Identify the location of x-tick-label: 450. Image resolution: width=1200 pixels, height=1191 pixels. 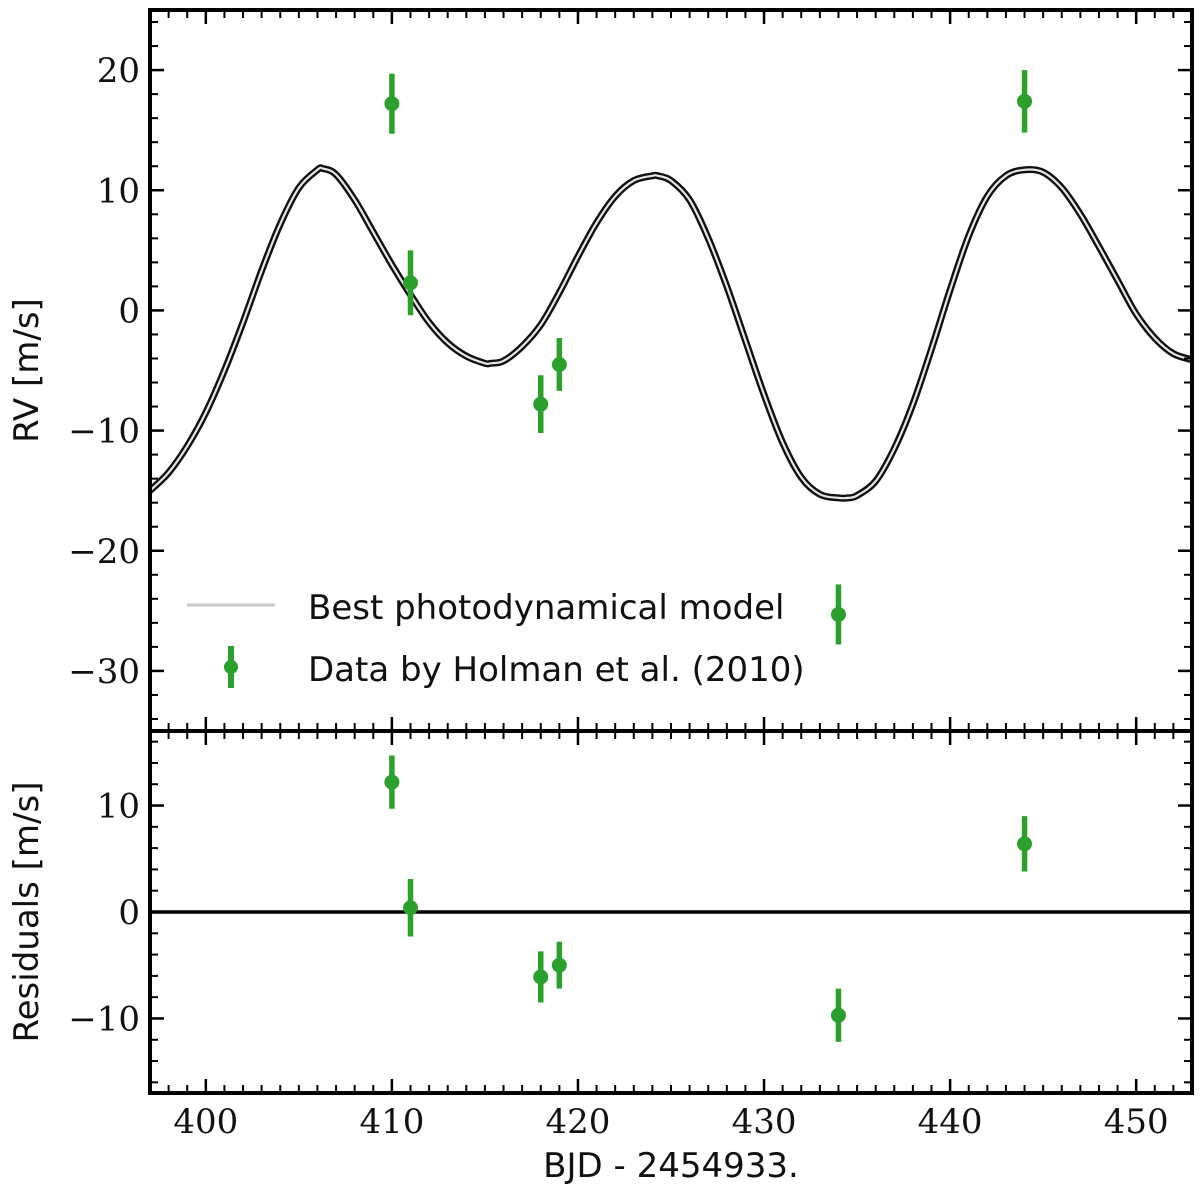
(1136, 1122).